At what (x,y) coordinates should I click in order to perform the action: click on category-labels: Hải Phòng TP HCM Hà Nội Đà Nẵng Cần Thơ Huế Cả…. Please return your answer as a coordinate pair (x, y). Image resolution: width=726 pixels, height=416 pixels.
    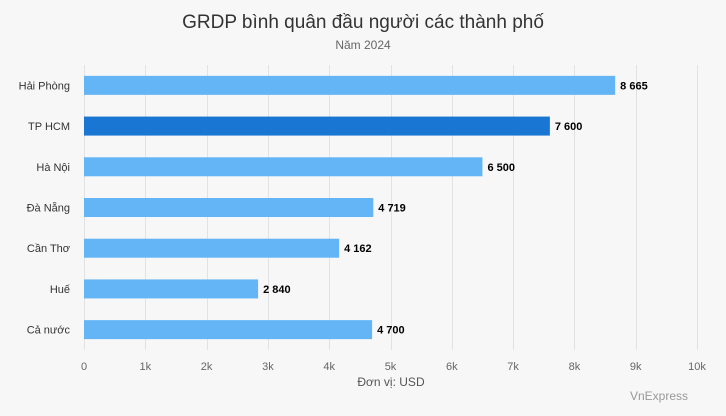
    Looking at the image, I should click on (45, 208).